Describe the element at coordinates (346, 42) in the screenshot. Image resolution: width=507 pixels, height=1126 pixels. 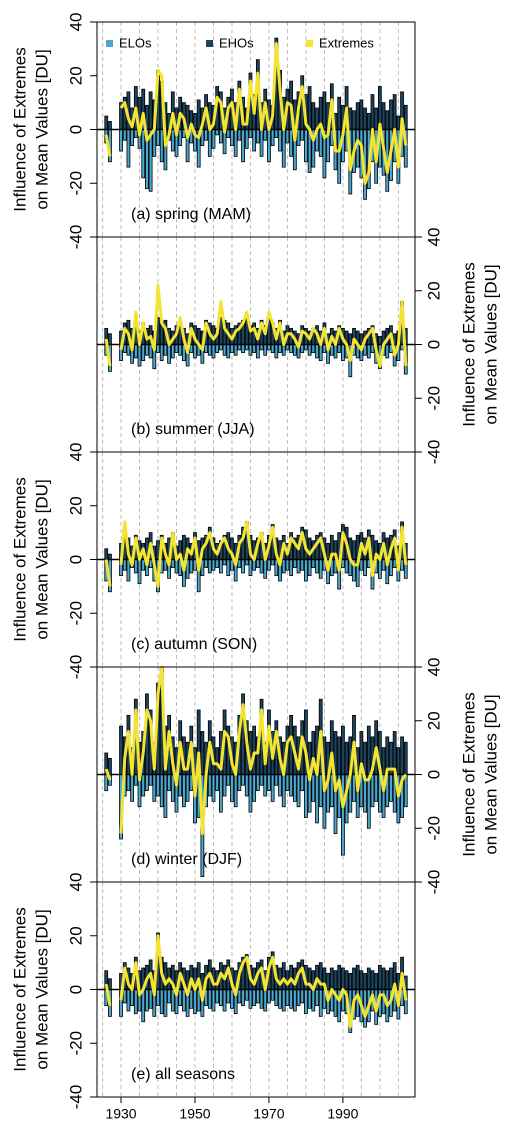
I see `legend-label: Extremes` at that location.